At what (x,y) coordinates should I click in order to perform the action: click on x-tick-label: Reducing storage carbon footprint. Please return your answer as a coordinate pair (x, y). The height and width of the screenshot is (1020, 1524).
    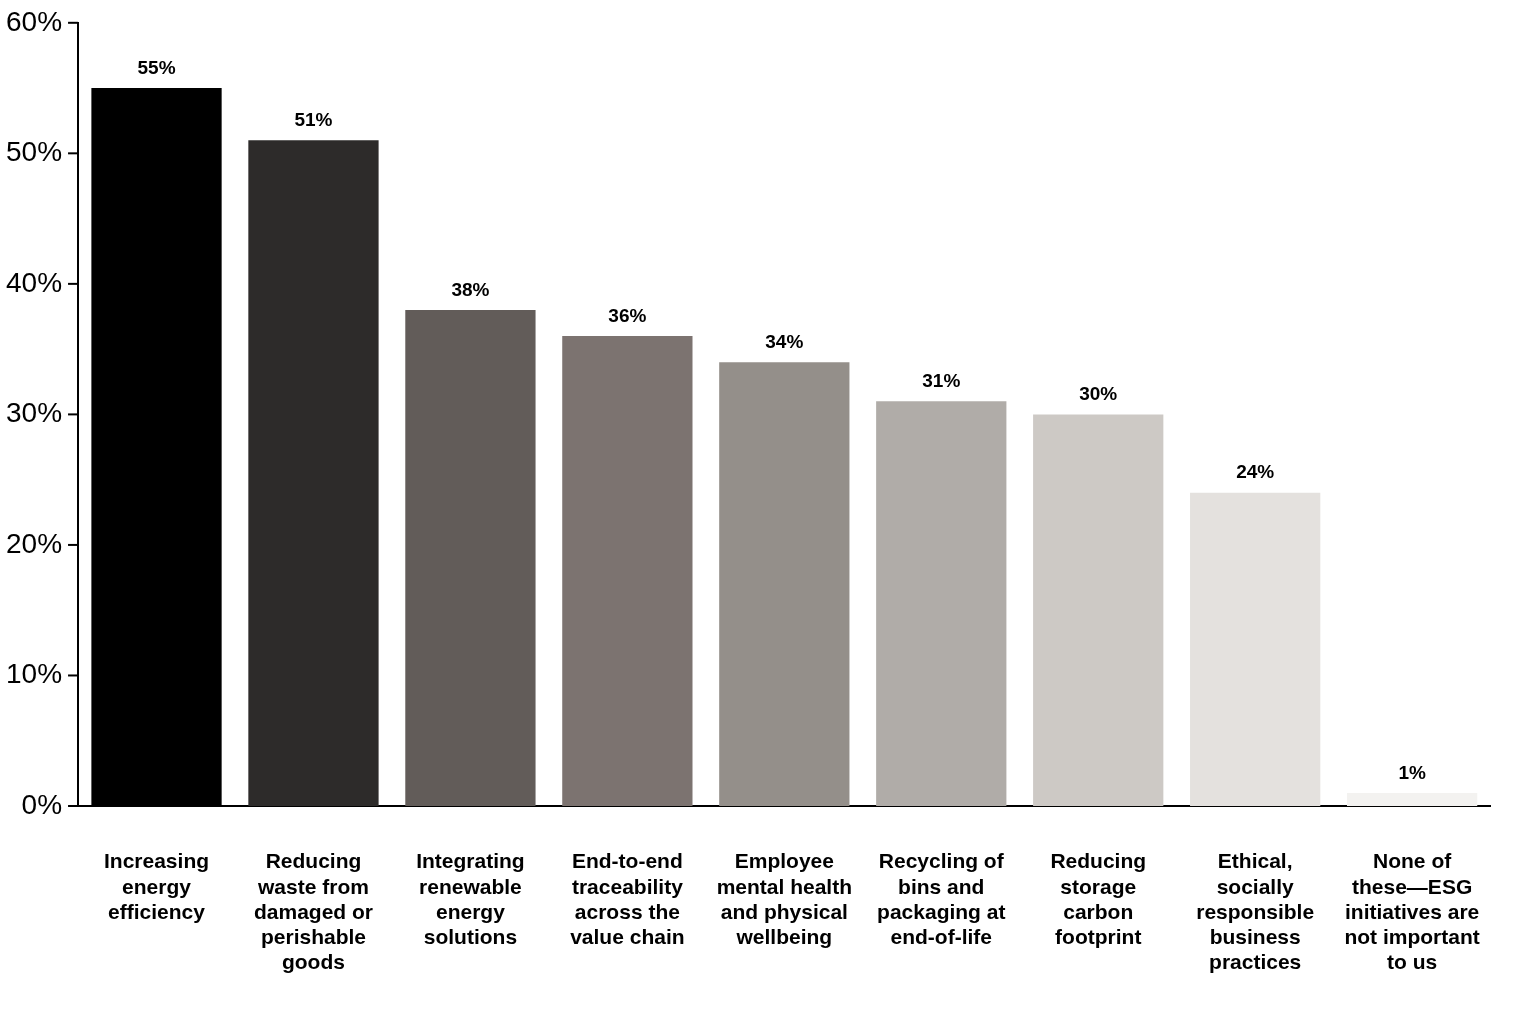
    Looking at the image, I should click on (1098, 898).